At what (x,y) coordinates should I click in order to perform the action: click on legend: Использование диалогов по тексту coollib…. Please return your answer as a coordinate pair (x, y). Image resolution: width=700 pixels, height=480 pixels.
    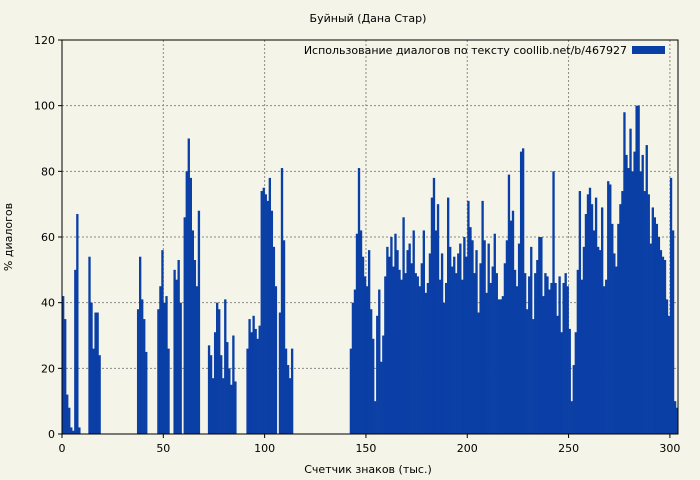
    Looking at the image, I should click on (484, 50).